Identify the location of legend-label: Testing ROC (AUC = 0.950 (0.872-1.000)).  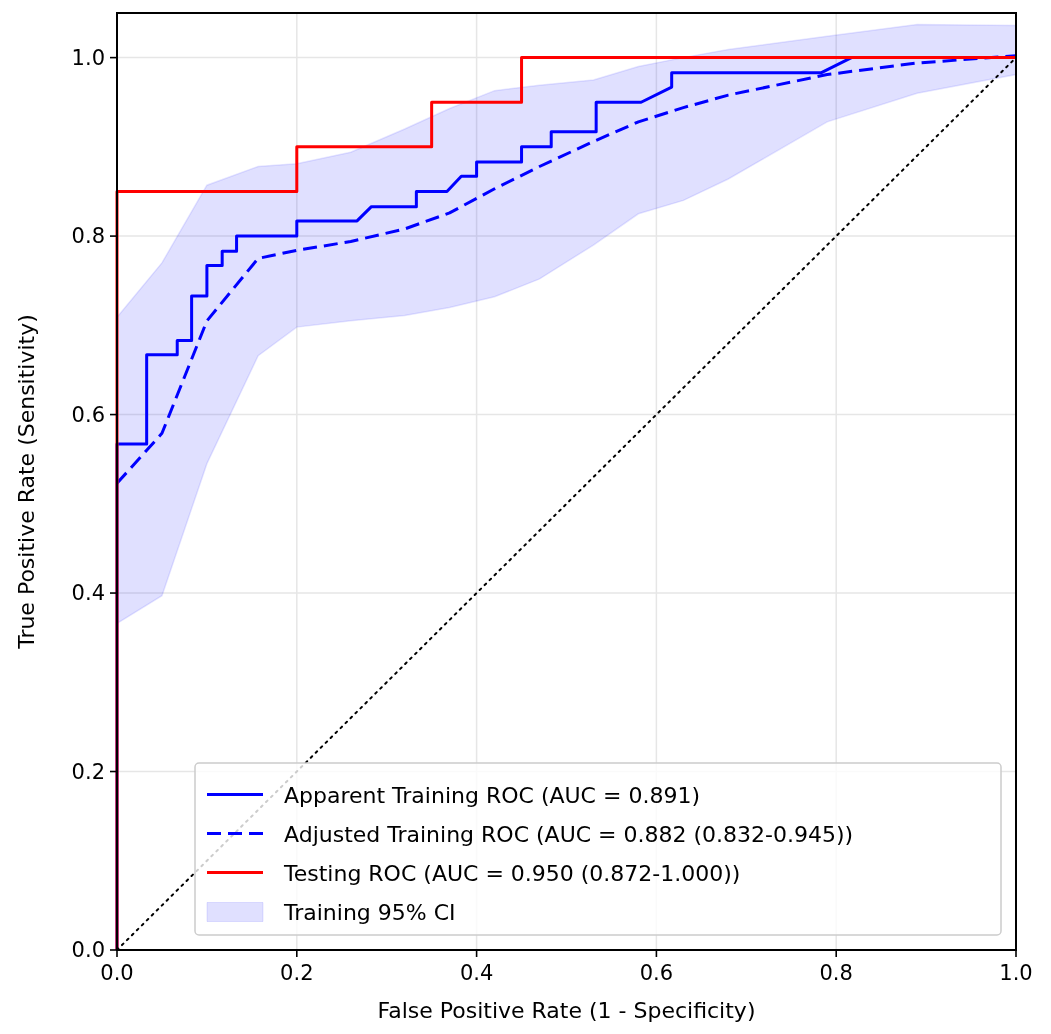
(512, 873).